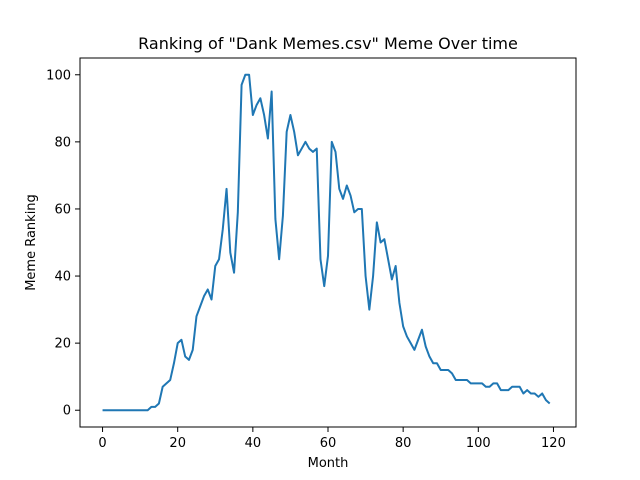 The width and height of the screenshot is (640, 480). Describe the element at coordinates (253, 443) in the screenshot. I see `x-tick-label: 40` at that location.